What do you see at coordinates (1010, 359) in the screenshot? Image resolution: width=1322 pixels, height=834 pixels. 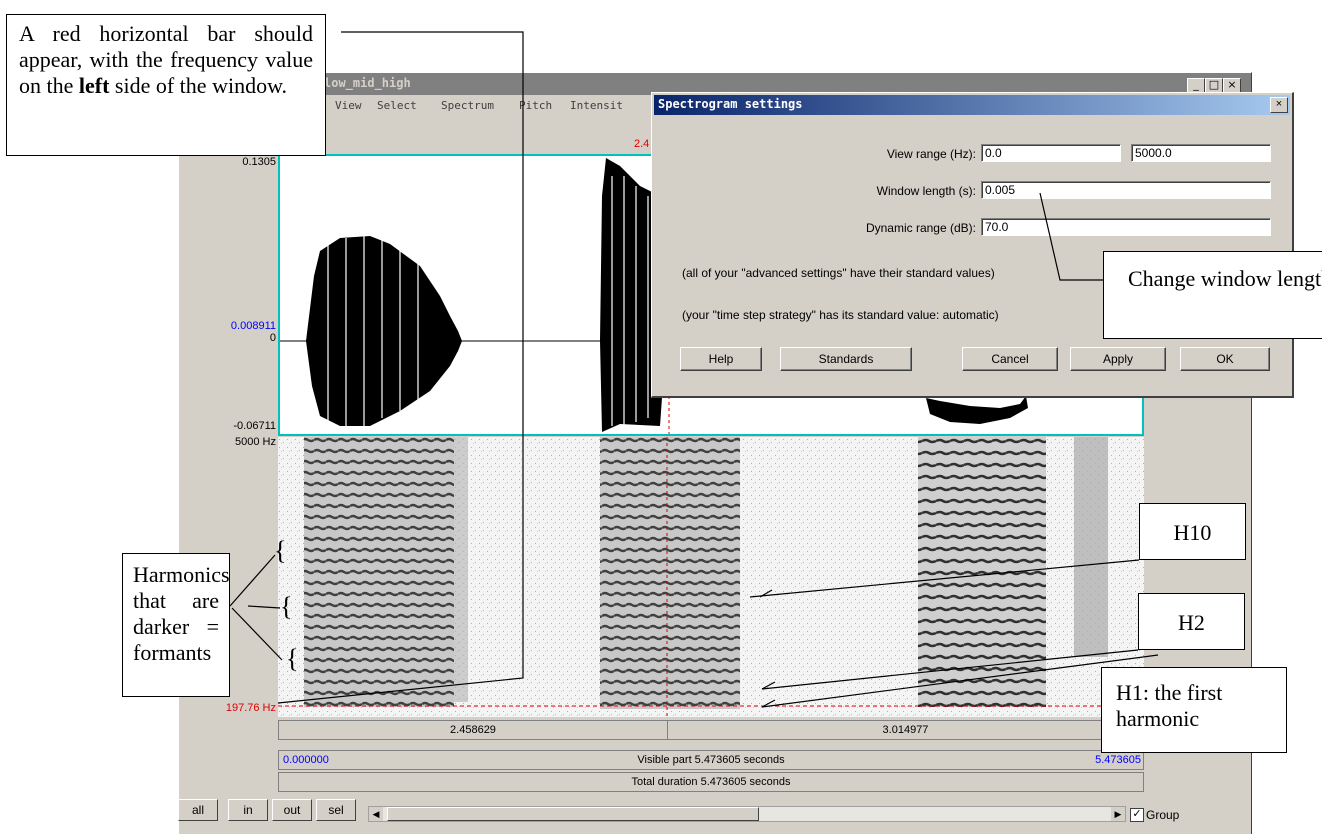 I see `cancel-button: Cancel` at bounding box center [1010, 359].